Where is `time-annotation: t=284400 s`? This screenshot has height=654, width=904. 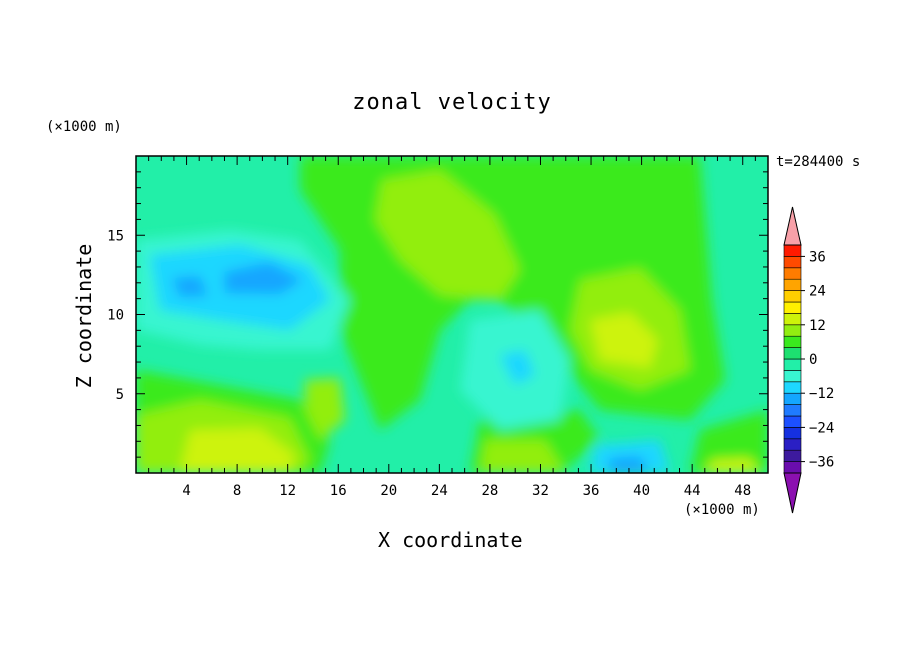 time-annotation: t=284400 s is located at coordinates (818, 162).